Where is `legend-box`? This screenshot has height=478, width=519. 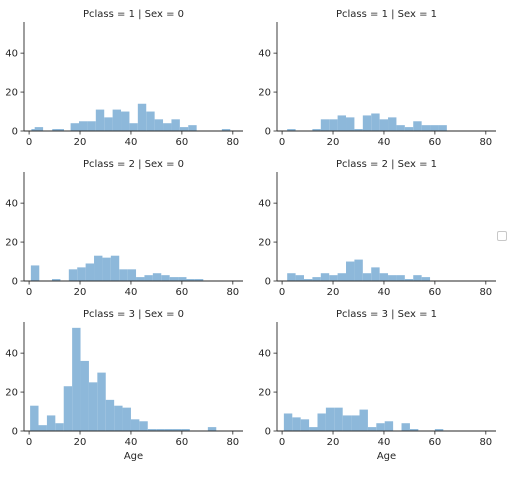 legend-box is located at coordinates (502, 236).